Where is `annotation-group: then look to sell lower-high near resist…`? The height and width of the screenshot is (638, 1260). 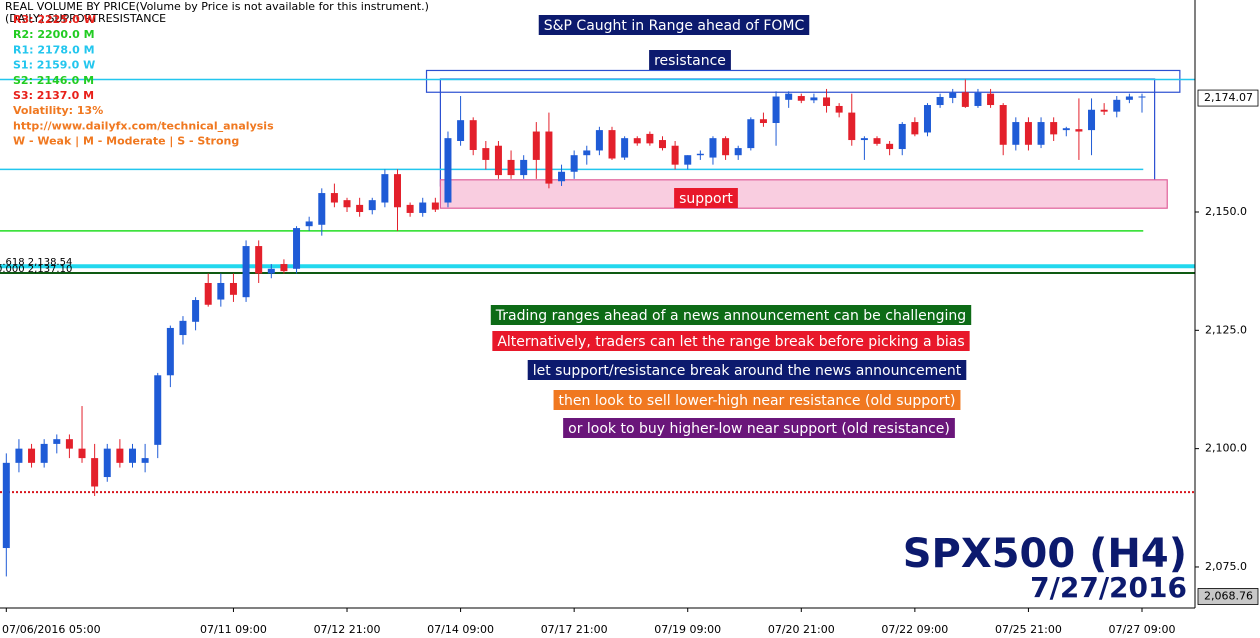 annotation-group: then look to sell lower-high near resist… is located at coordinates (757, 400).